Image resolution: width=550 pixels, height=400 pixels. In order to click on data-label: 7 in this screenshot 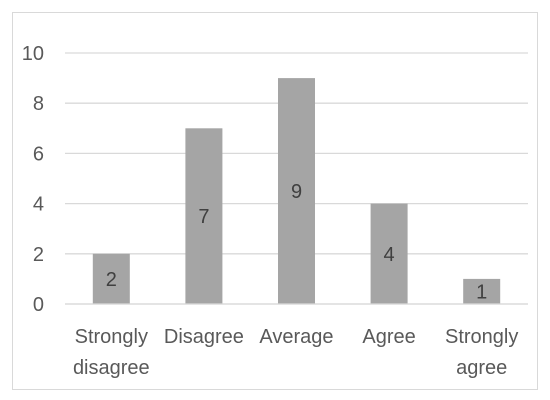, I will do `click(203, 217)`.